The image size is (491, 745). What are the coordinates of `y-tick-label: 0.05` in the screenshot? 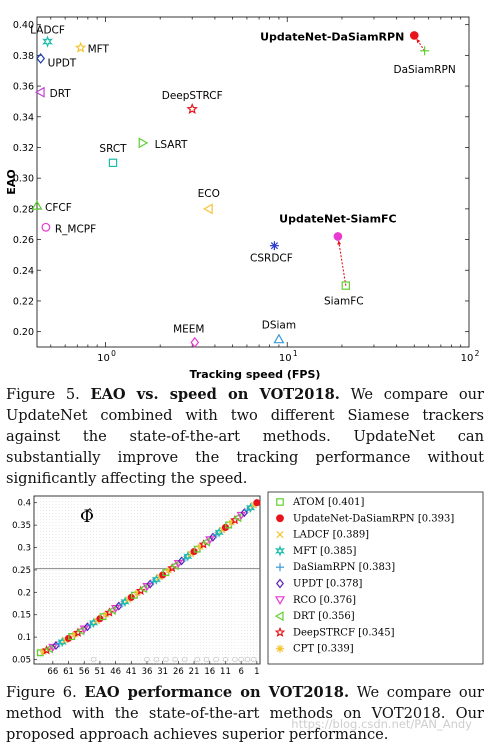 It's located at (21, 661).